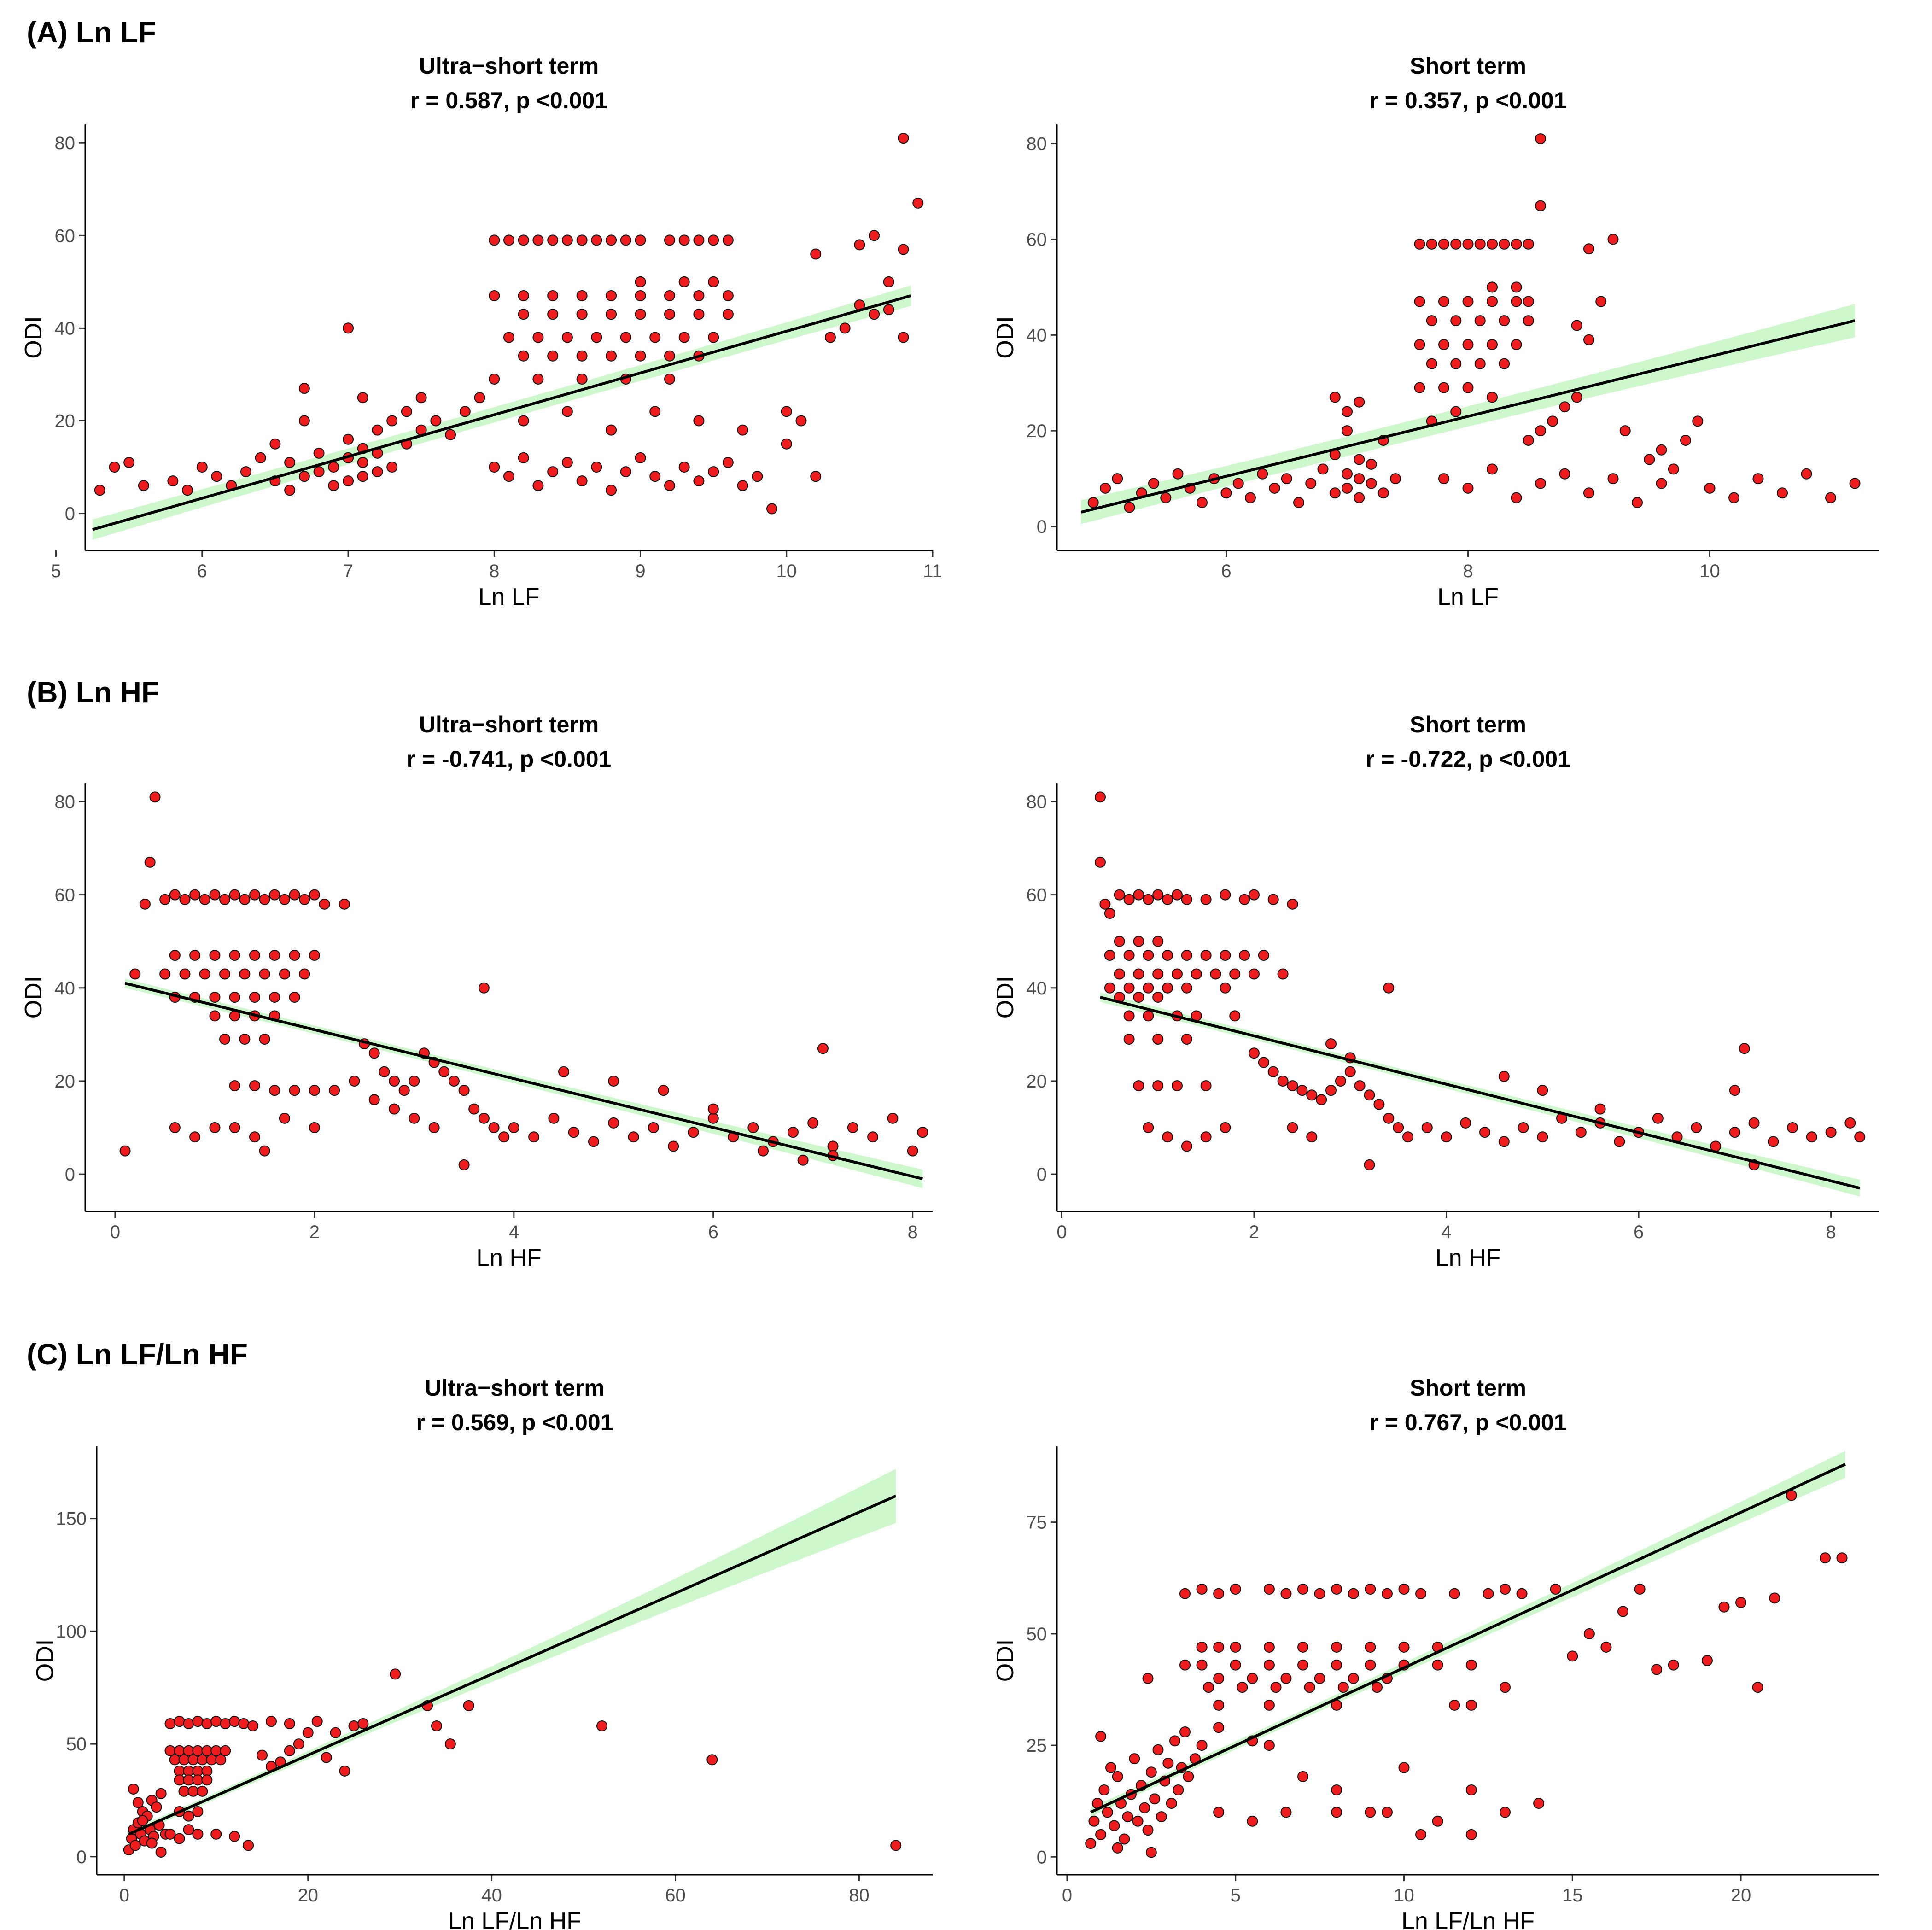 Image resolution: width=1932 pixels, height=1930 pixels. I want to click on y-axis-label: ODI, so click(33, 337).